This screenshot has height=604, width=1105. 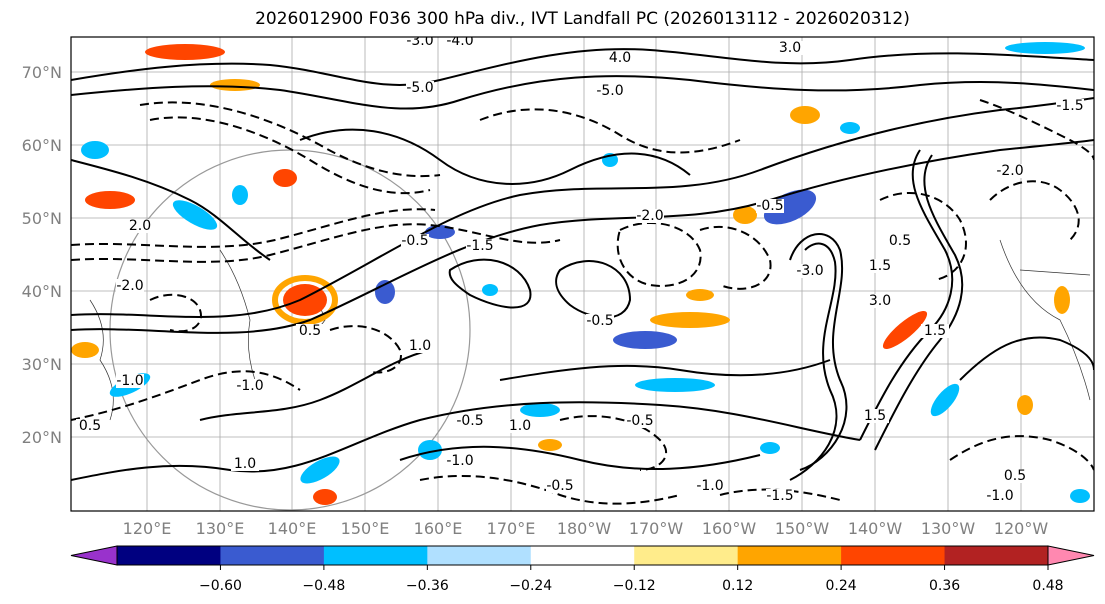 I want to click on longitude-label: 170°W, so click(x=656, y=528).